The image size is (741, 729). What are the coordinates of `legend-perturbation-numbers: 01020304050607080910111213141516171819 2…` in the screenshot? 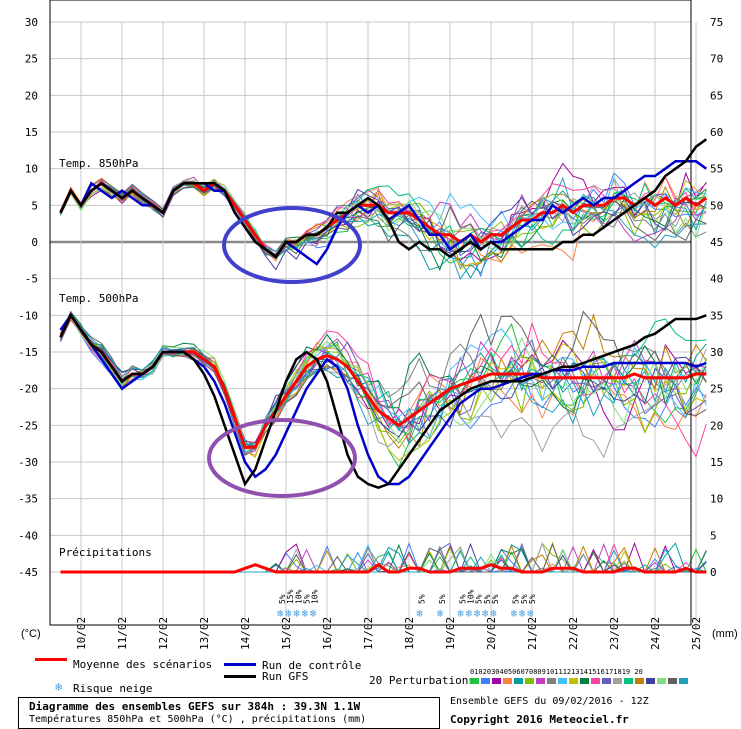 It's located at (556, 672).